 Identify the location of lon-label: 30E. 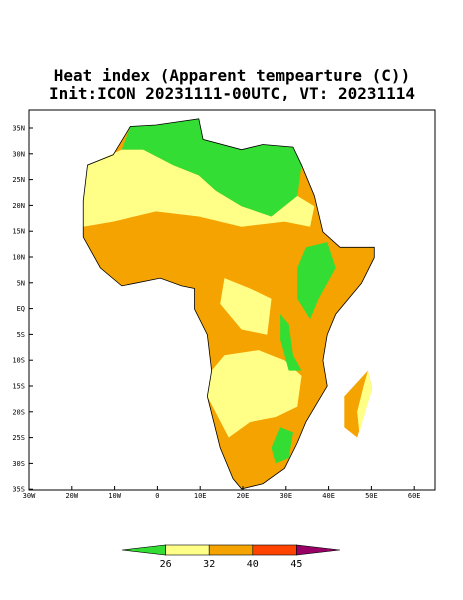
(285, 496).